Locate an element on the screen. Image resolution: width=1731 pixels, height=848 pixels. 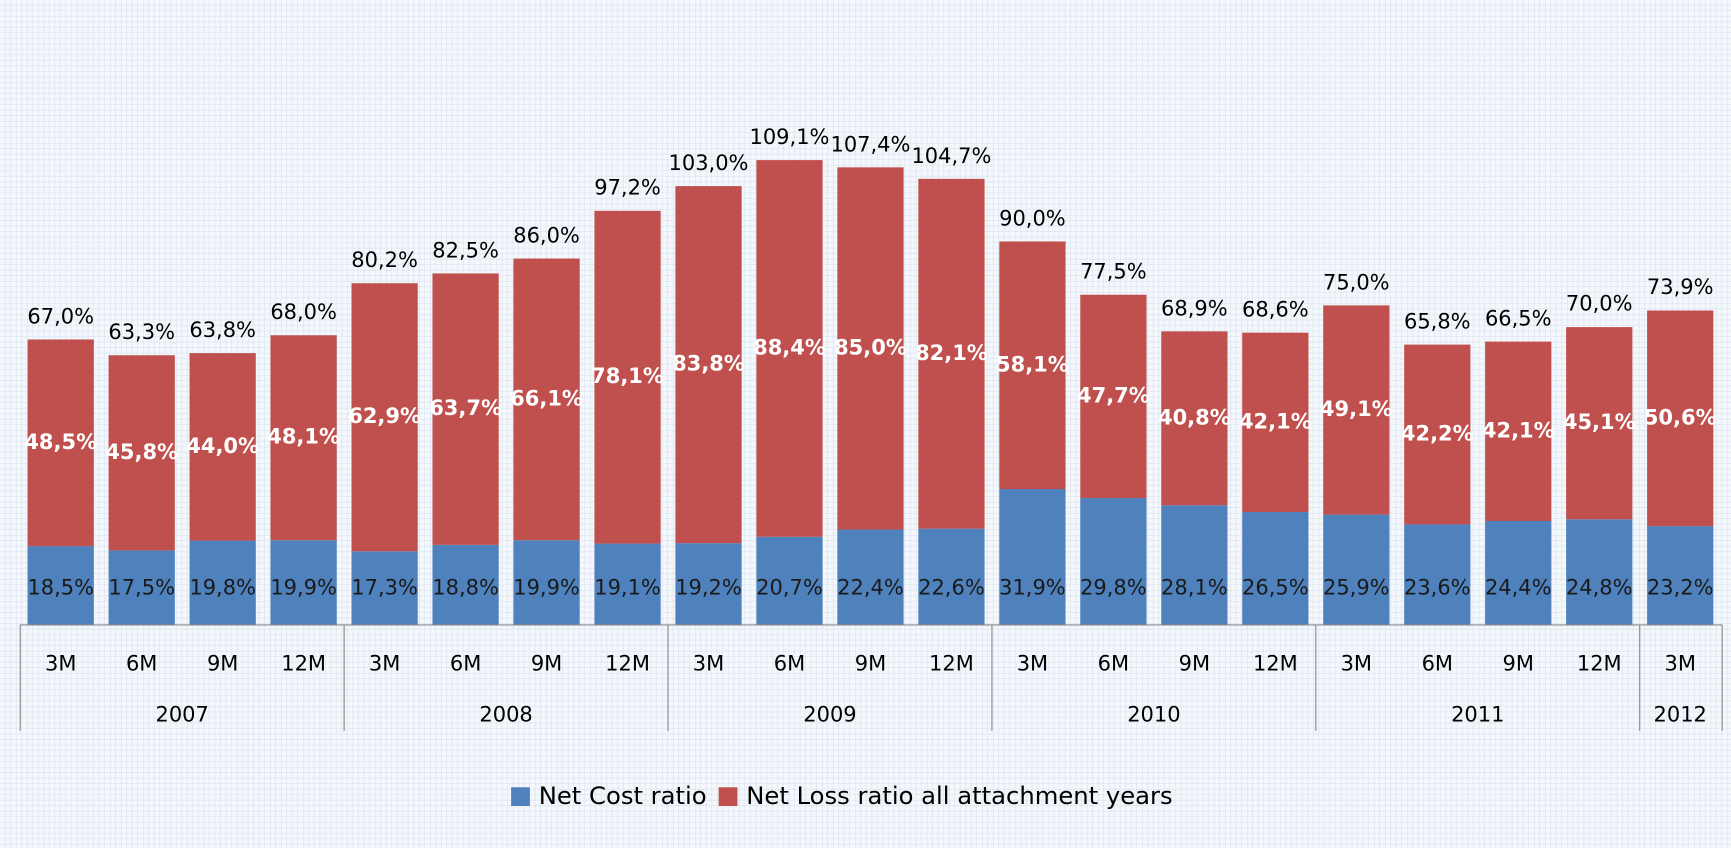
value-label: 48,5% is located at coordinates (60, 442).